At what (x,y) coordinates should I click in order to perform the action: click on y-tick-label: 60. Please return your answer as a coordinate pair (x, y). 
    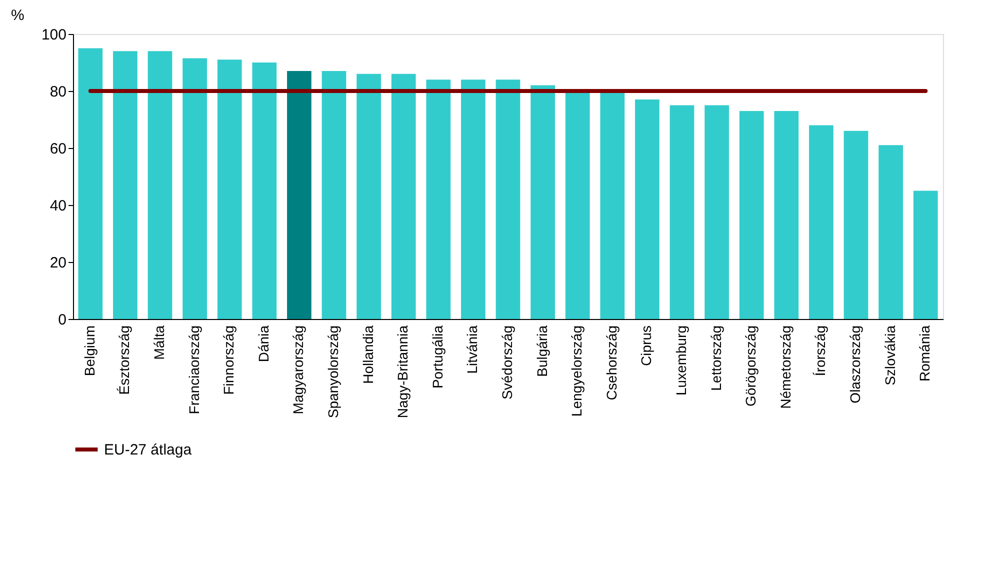
    Looking at the image, I should click on (58, 149).